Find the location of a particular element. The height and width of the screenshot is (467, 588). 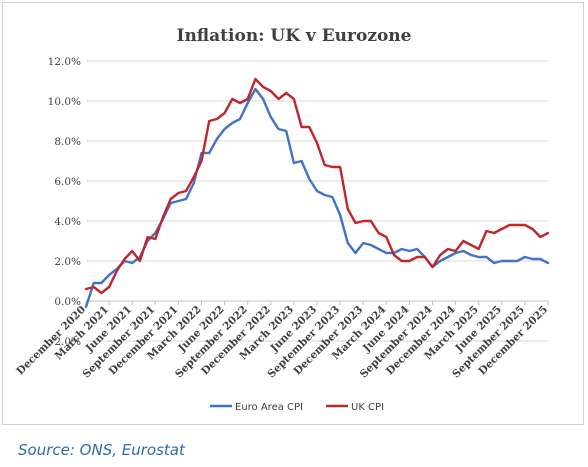

chart-title: Inflation: UK v Eurozone is located at coordinates (294, 36).